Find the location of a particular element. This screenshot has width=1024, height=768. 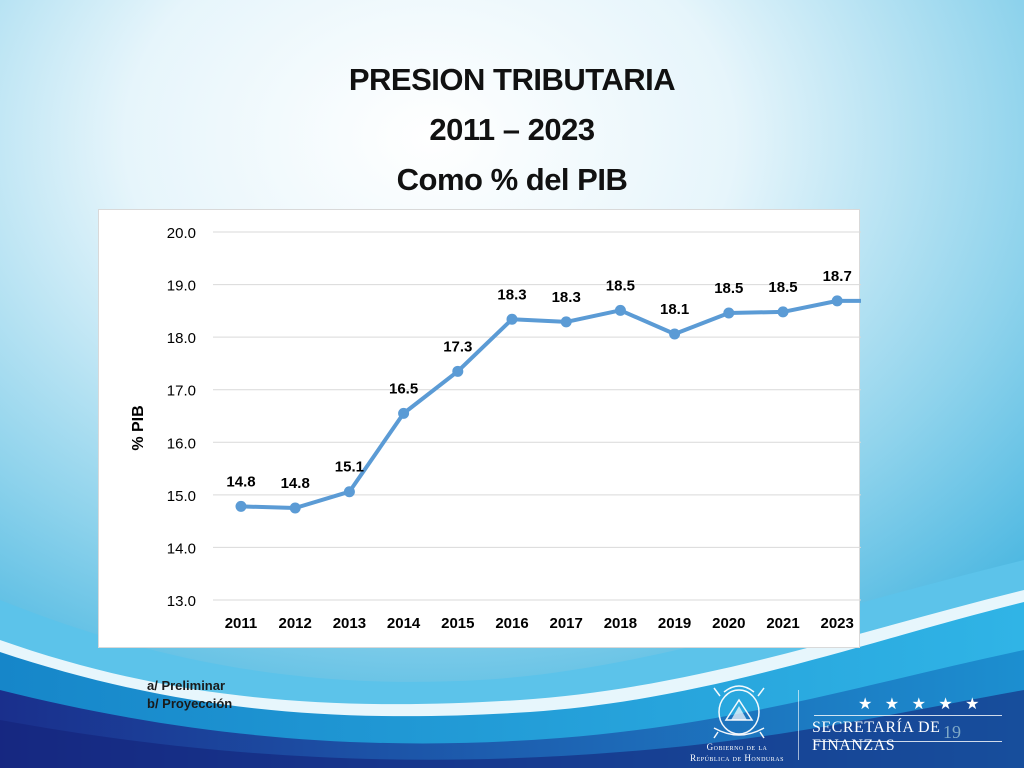

x-tick-label: 2018 is located at coordinates (620, 623).